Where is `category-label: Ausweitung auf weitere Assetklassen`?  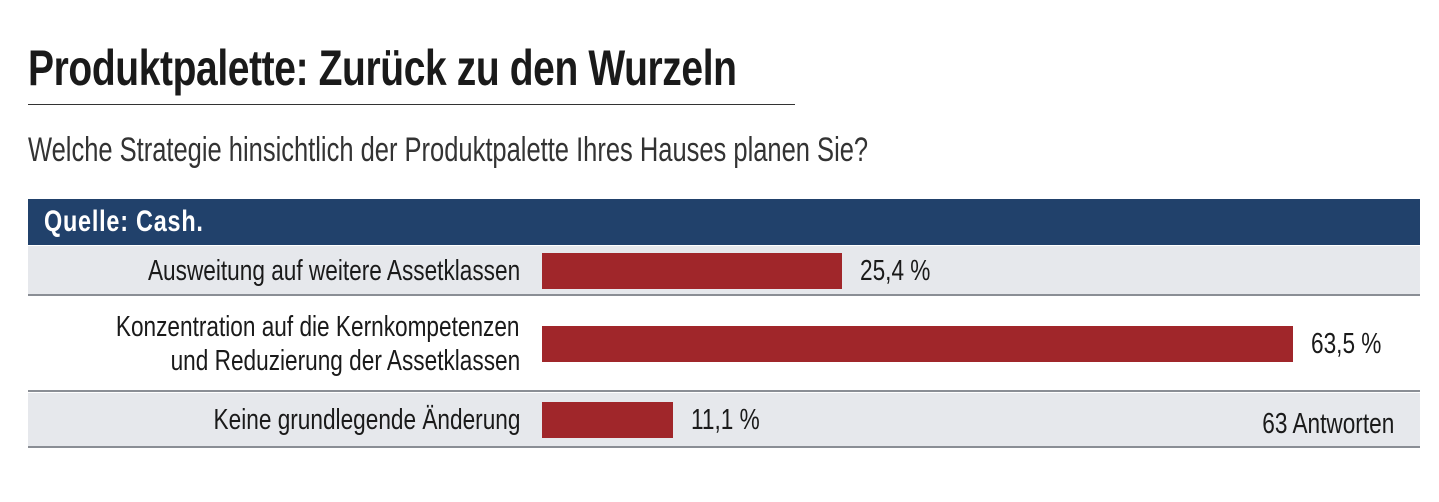 category-label: Ausweitung auf weitere Assetklassen is located at coordinates (333, 270).